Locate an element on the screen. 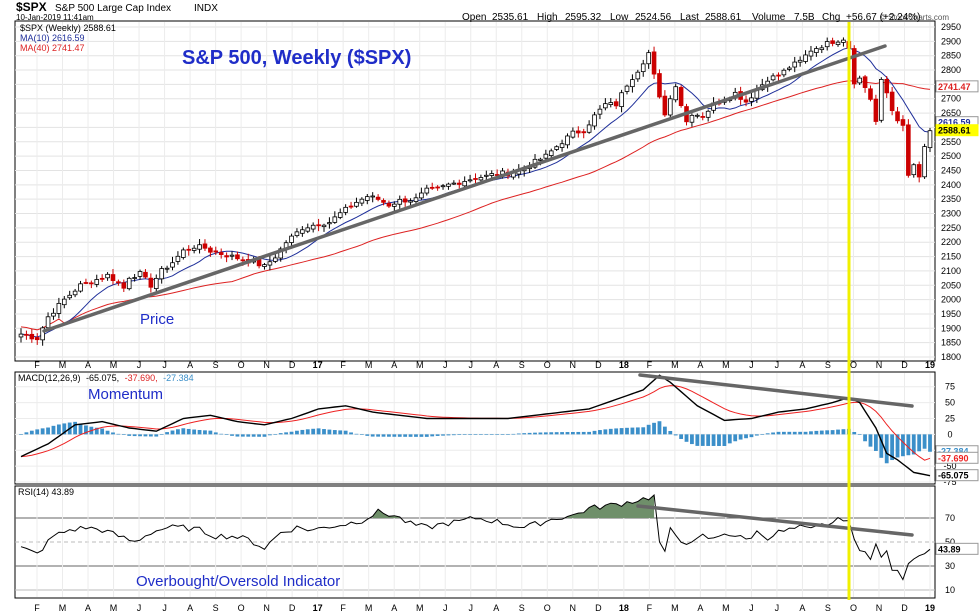  signal-value-tag-bg is located at coordinates (957, 457).